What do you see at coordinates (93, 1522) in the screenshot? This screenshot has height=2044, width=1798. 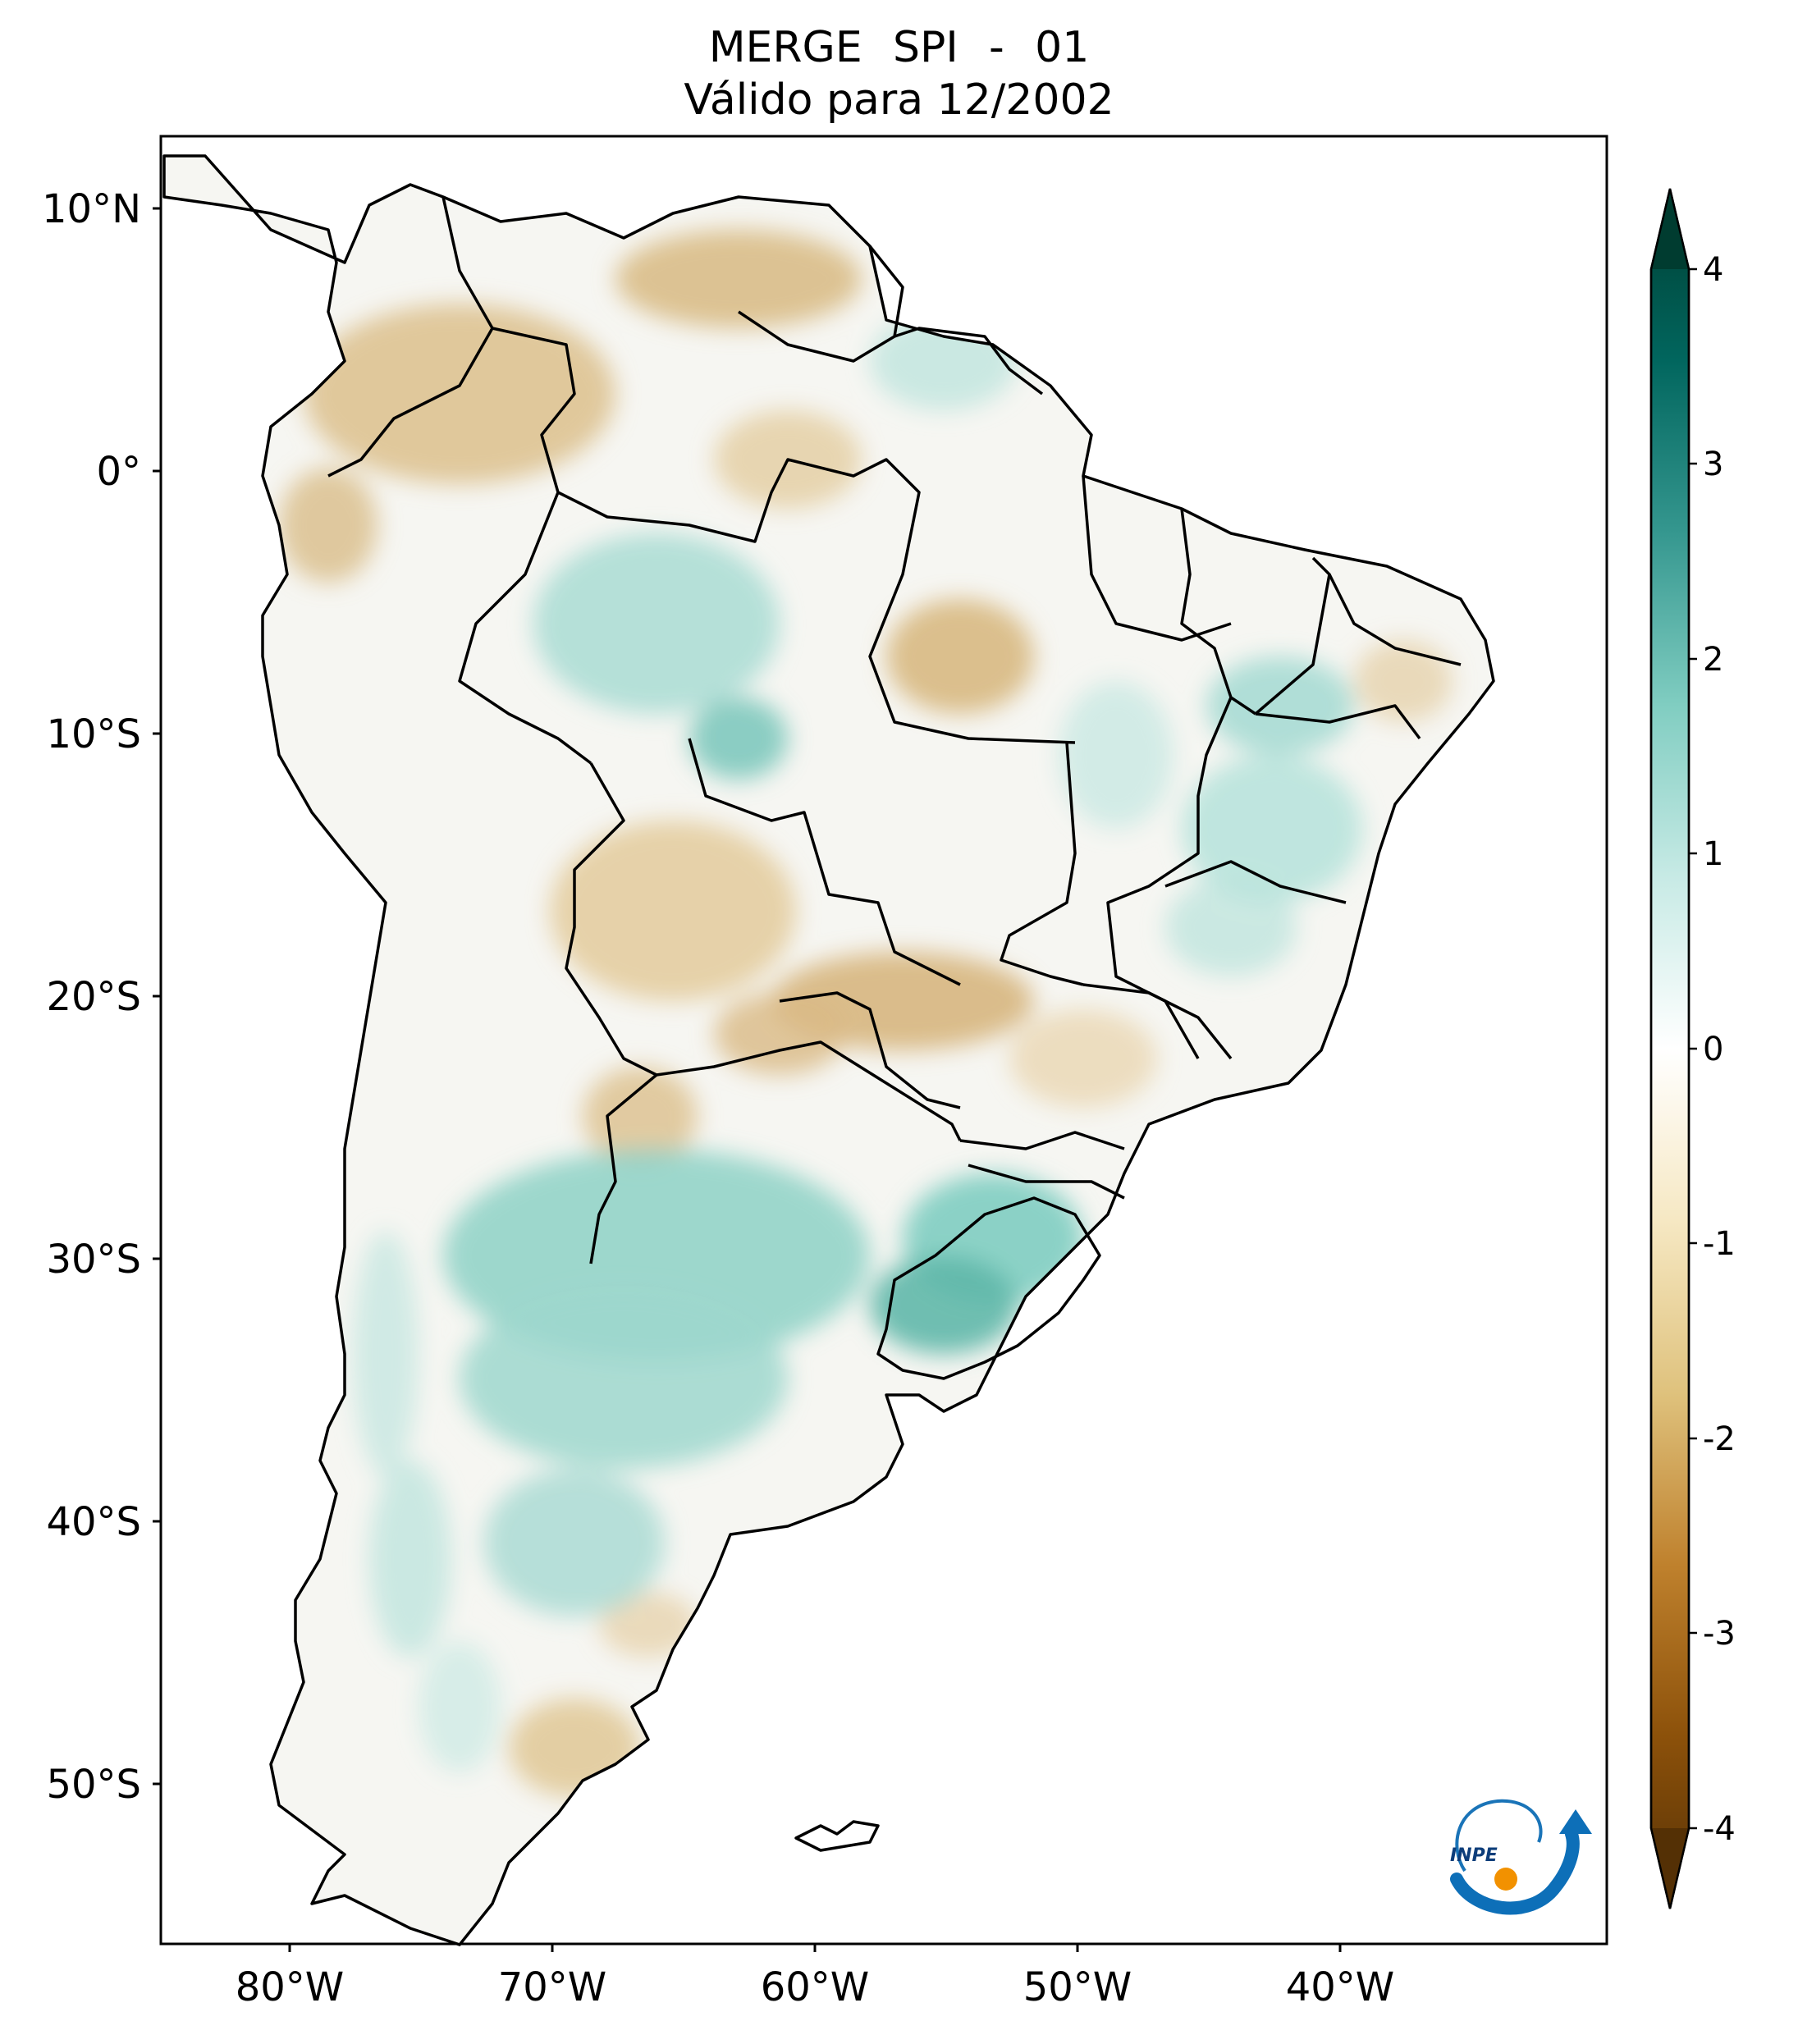 I see `lat-label: 40°S` at bounding box center [93, 1522].